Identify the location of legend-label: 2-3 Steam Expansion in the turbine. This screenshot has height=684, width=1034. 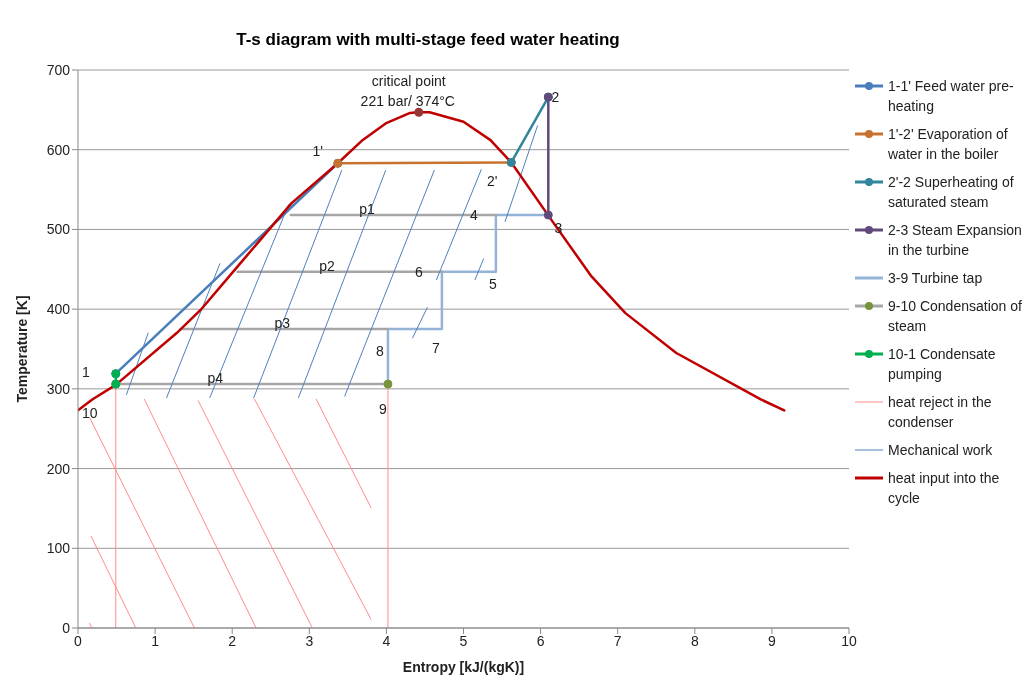
(955, 240).